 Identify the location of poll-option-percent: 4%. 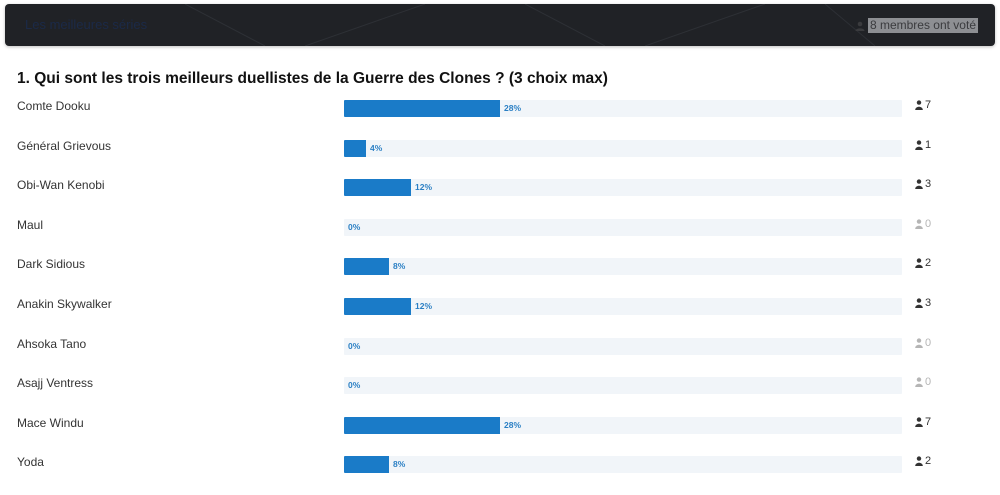
(376, 148).